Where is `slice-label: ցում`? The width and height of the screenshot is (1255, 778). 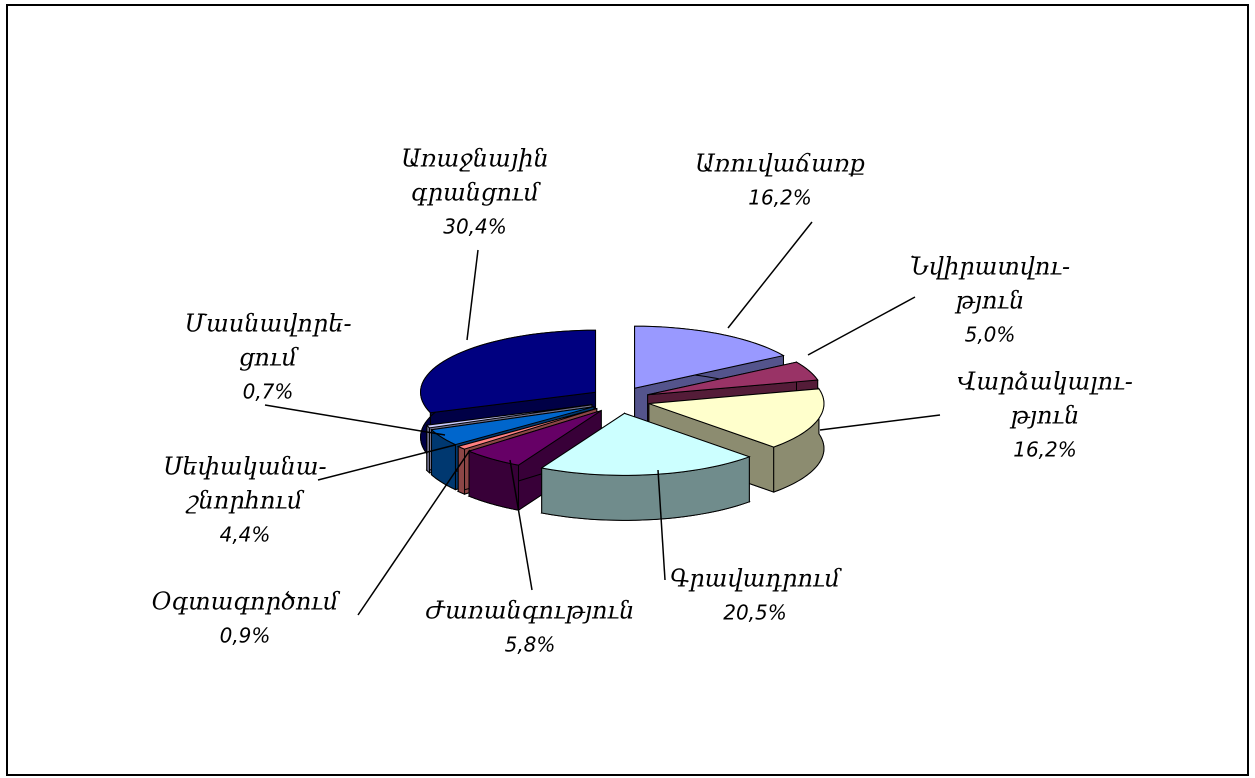
slice-label: ցում is located at coordinates (269, 358).